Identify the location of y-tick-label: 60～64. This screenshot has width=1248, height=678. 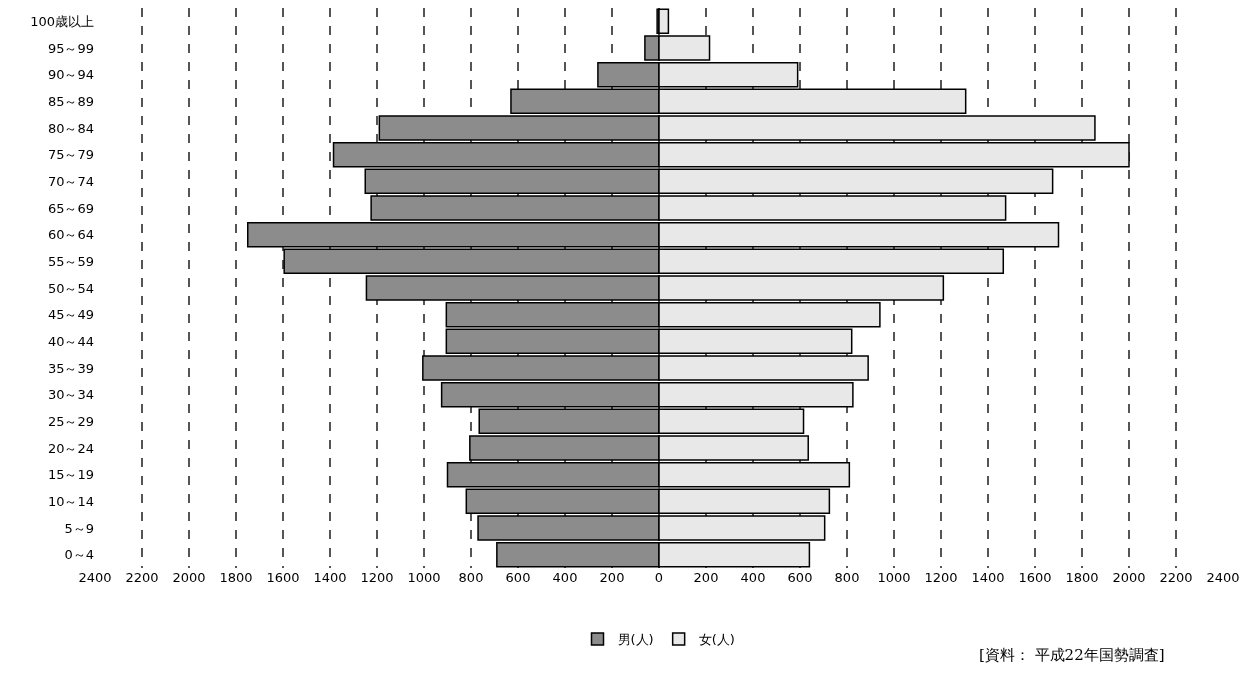
(70, 235).